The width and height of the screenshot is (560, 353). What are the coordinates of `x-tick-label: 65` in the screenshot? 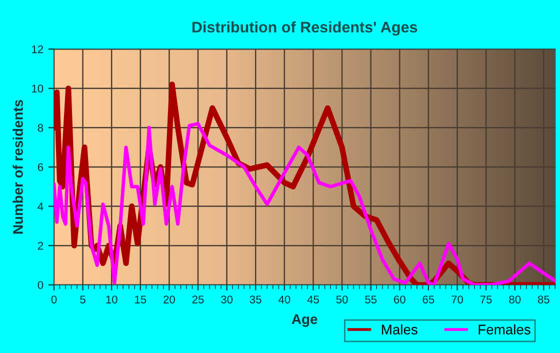 It's located at (428, 300).